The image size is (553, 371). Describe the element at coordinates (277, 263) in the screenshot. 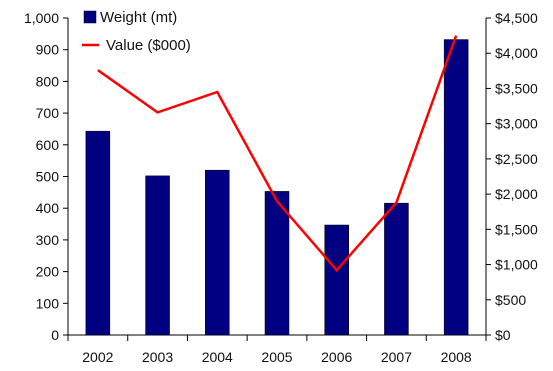

I see `bar-2005` at that location.